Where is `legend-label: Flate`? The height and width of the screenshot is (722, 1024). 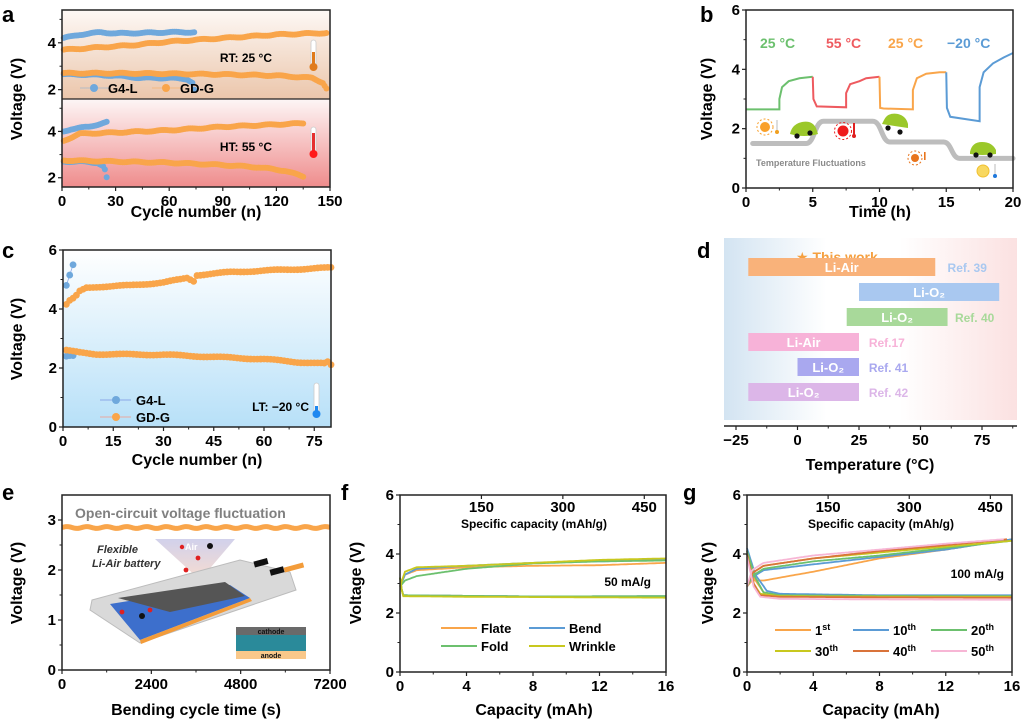
legend-label: Flate is located at coordinates (496, 628).